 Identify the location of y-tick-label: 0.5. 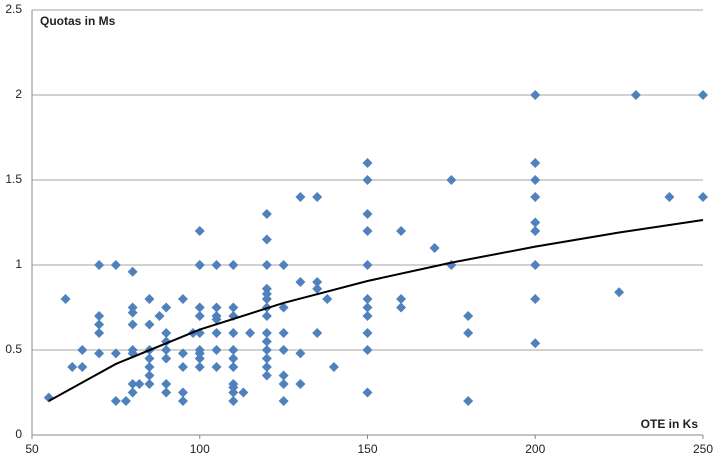
(13, 349).